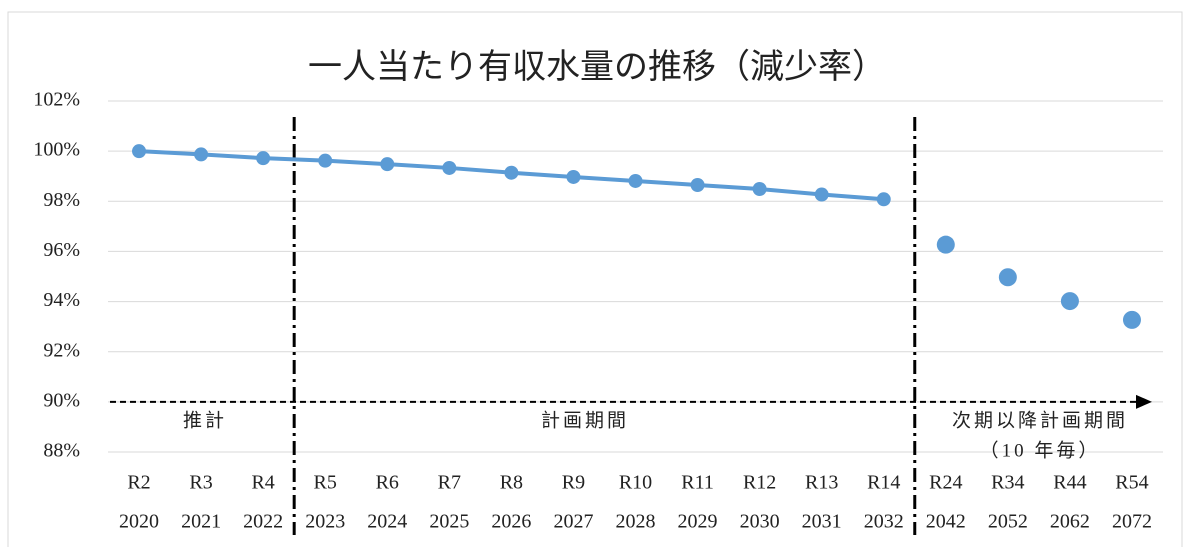  I want to click on annotation: 次期以降計画期間, so click(1040, 420).